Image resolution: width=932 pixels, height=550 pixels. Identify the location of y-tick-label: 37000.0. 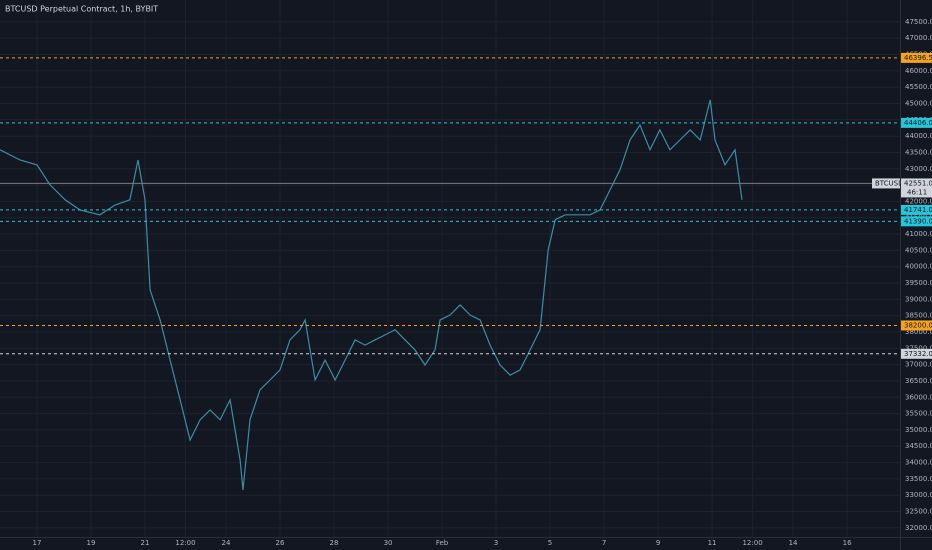
(918, 365).